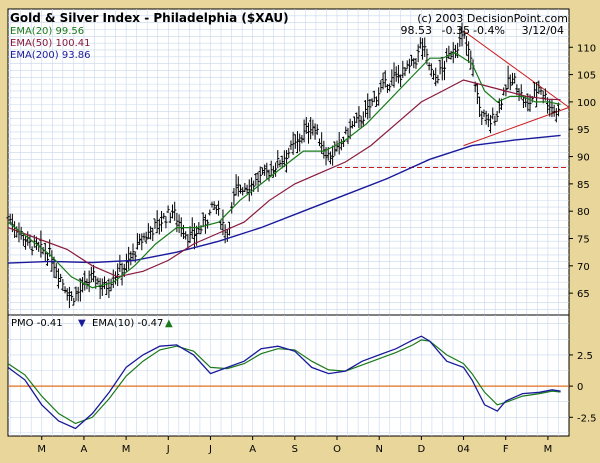 Image resolution: width=600 pixels, height=463 pixels. I want to click on month-axis: M A M J J A S O N D 04 F M, so click(294, 445).